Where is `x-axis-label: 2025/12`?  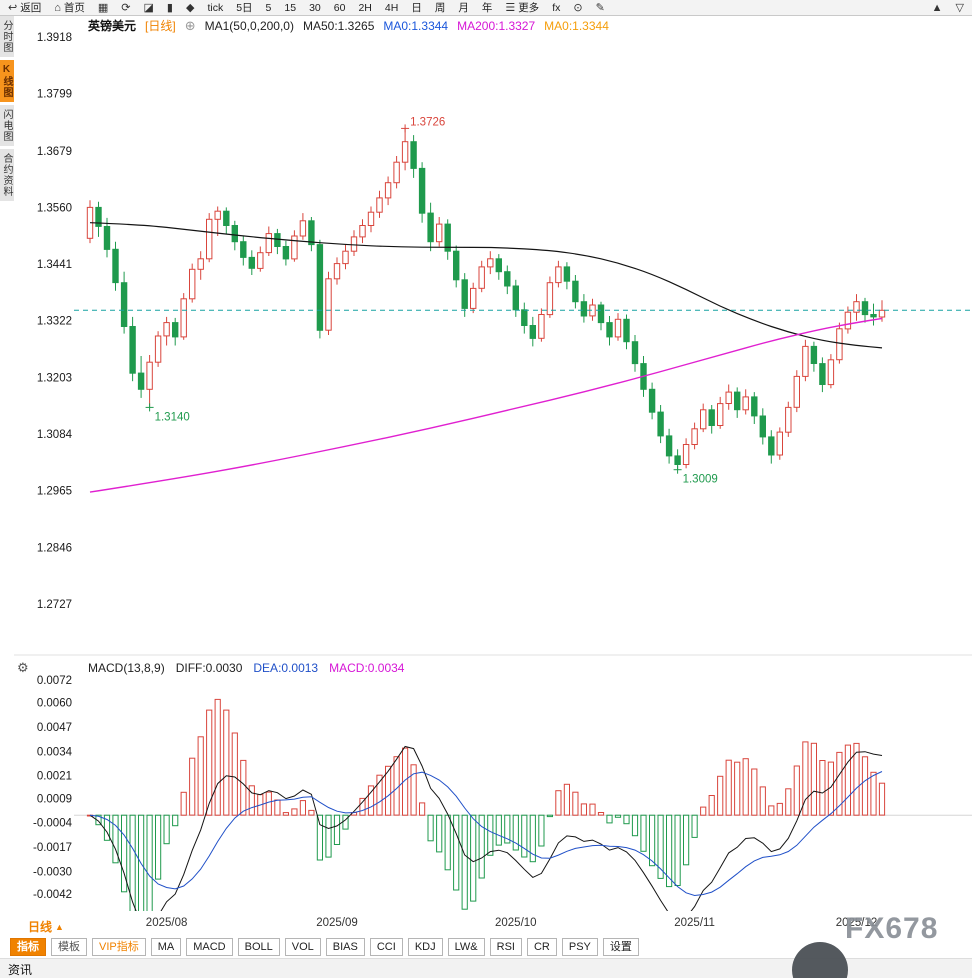
x-axis-label: 2025/12 is located at coordinates (857, 923).